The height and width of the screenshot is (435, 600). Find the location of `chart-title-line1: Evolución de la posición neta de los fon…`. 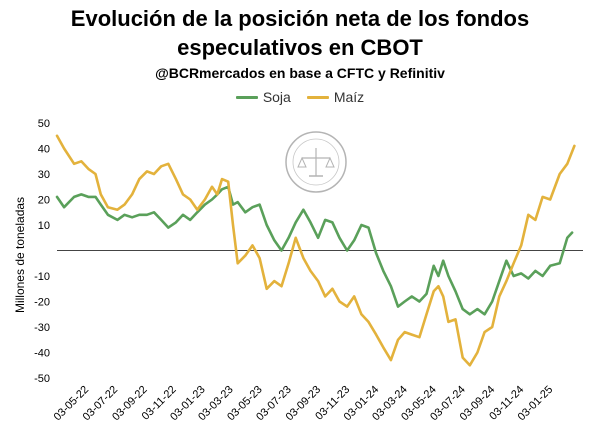

chart-title-line1: Evolución de la posición neta de los fon… is located at coordinates (300, 18).